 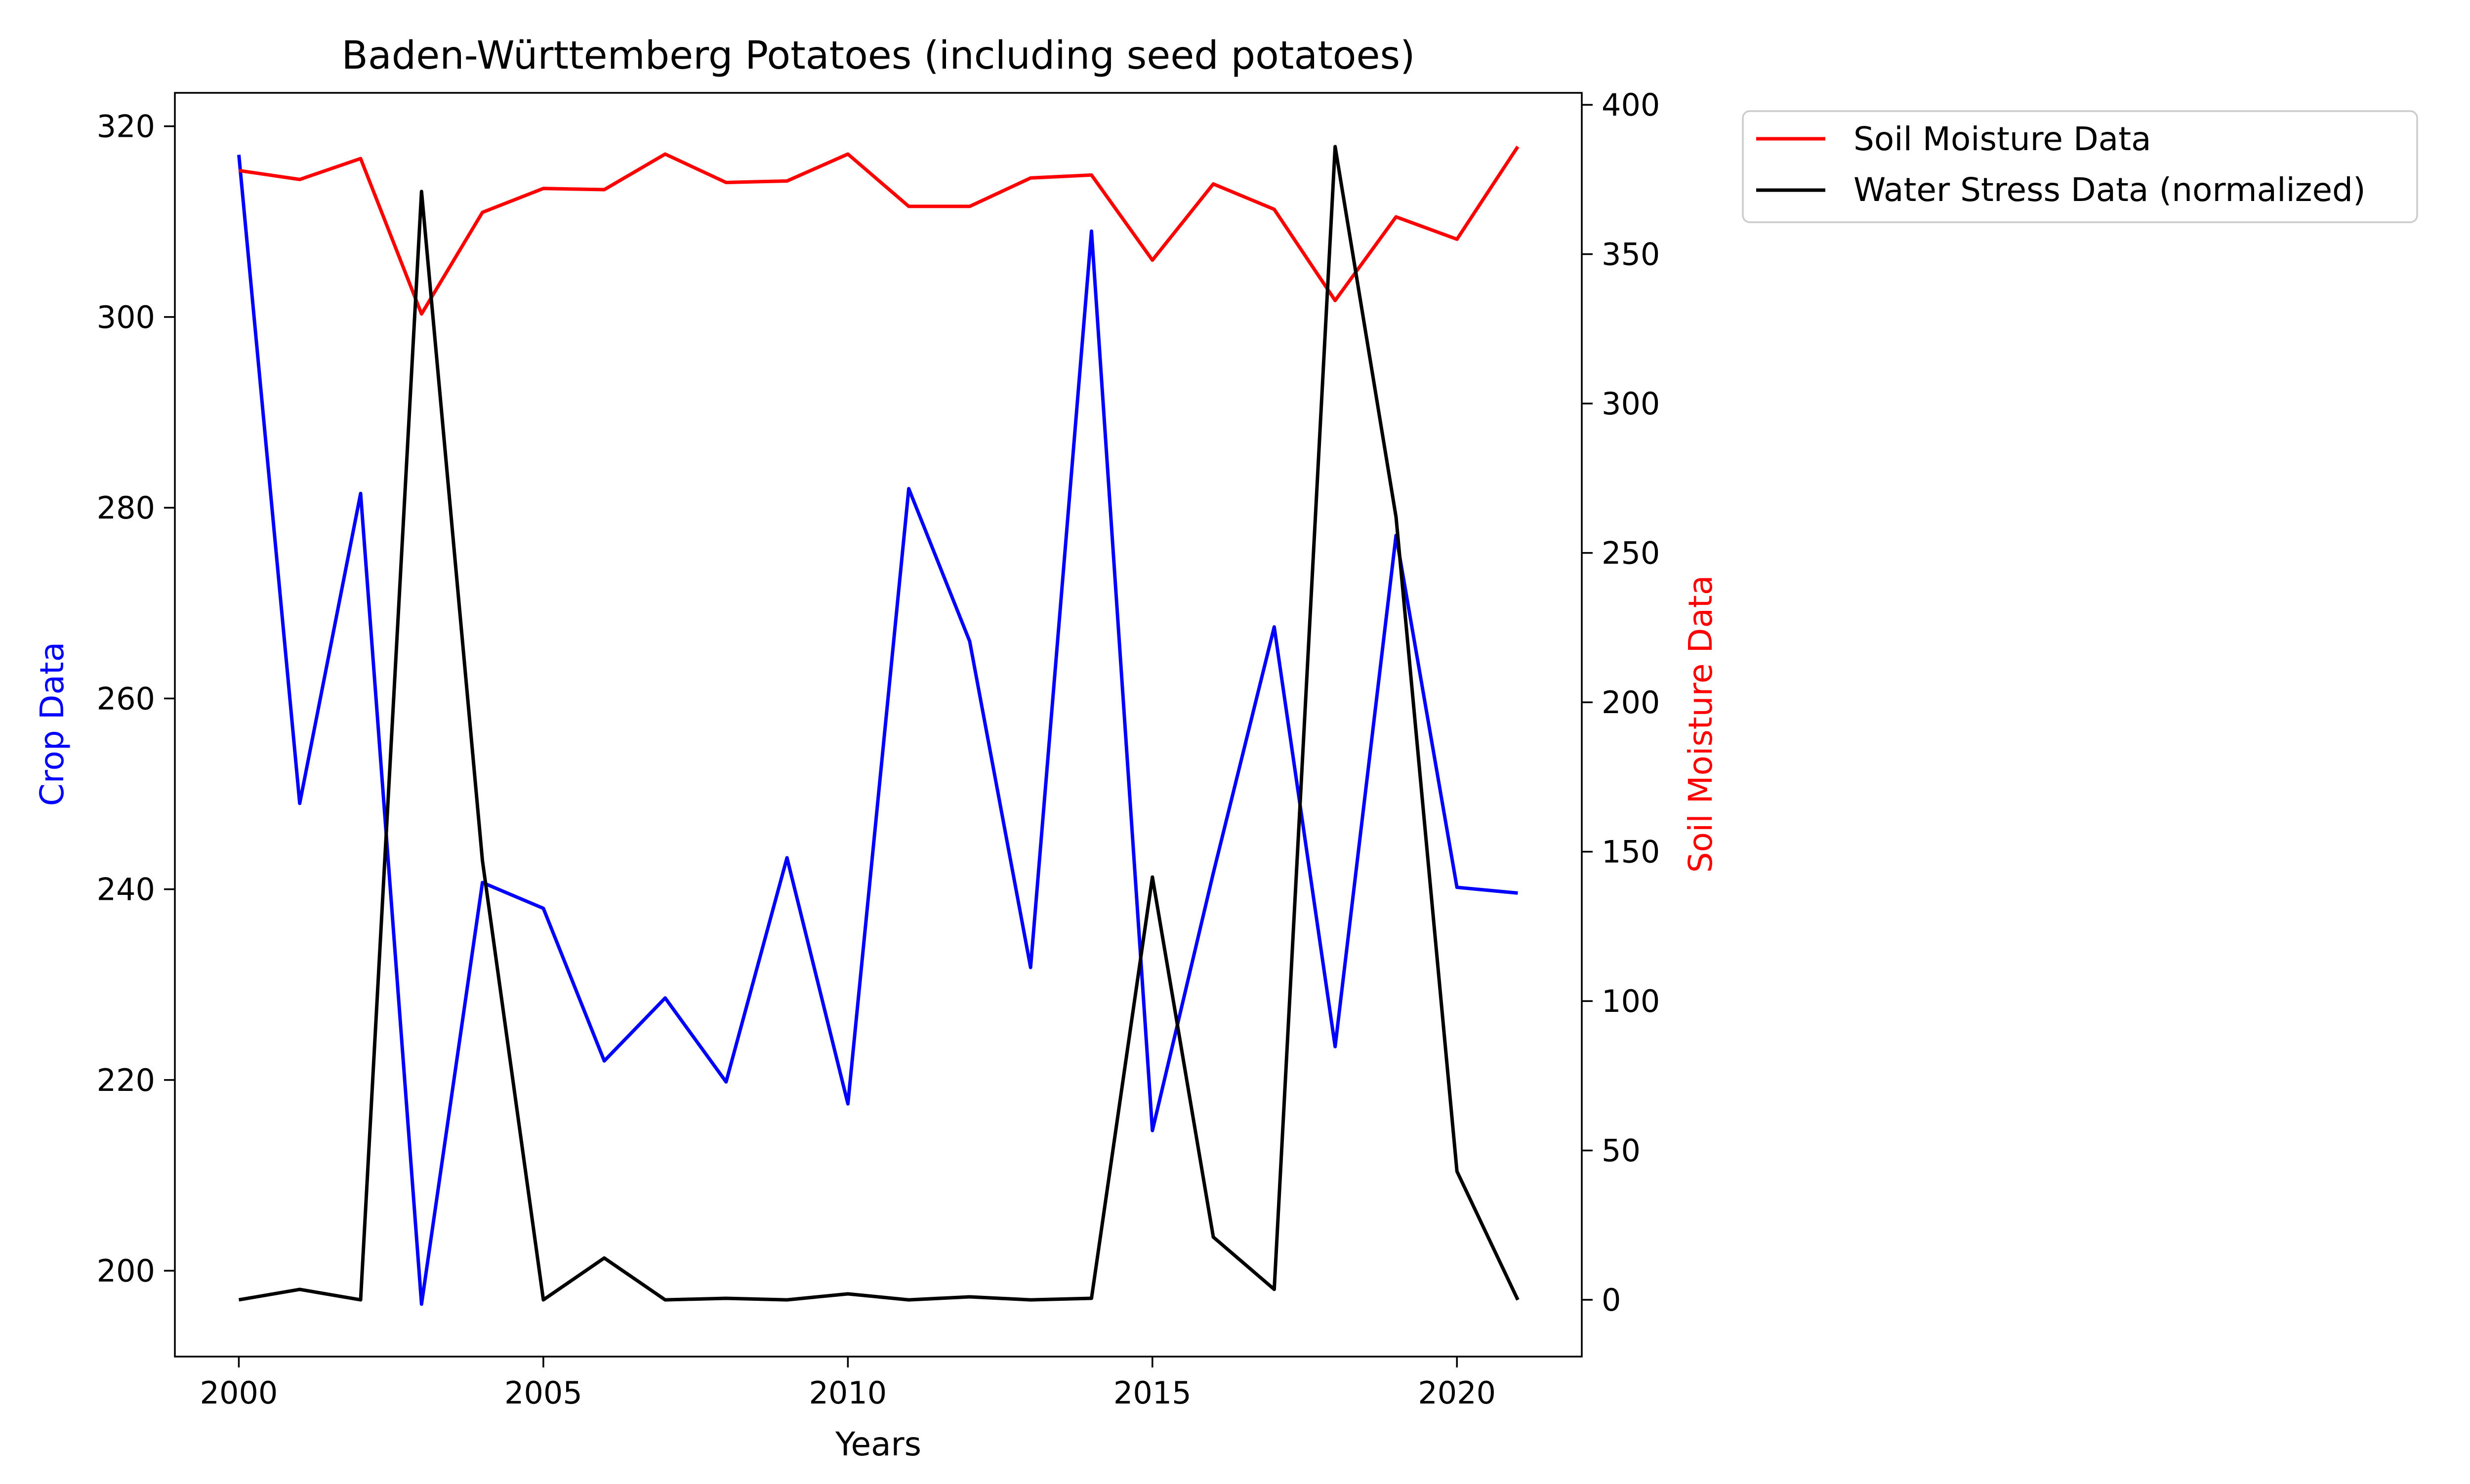 I want to click on legend-water-stress-label: Water Stress Data (normalized), so click(x=2109, y=190).